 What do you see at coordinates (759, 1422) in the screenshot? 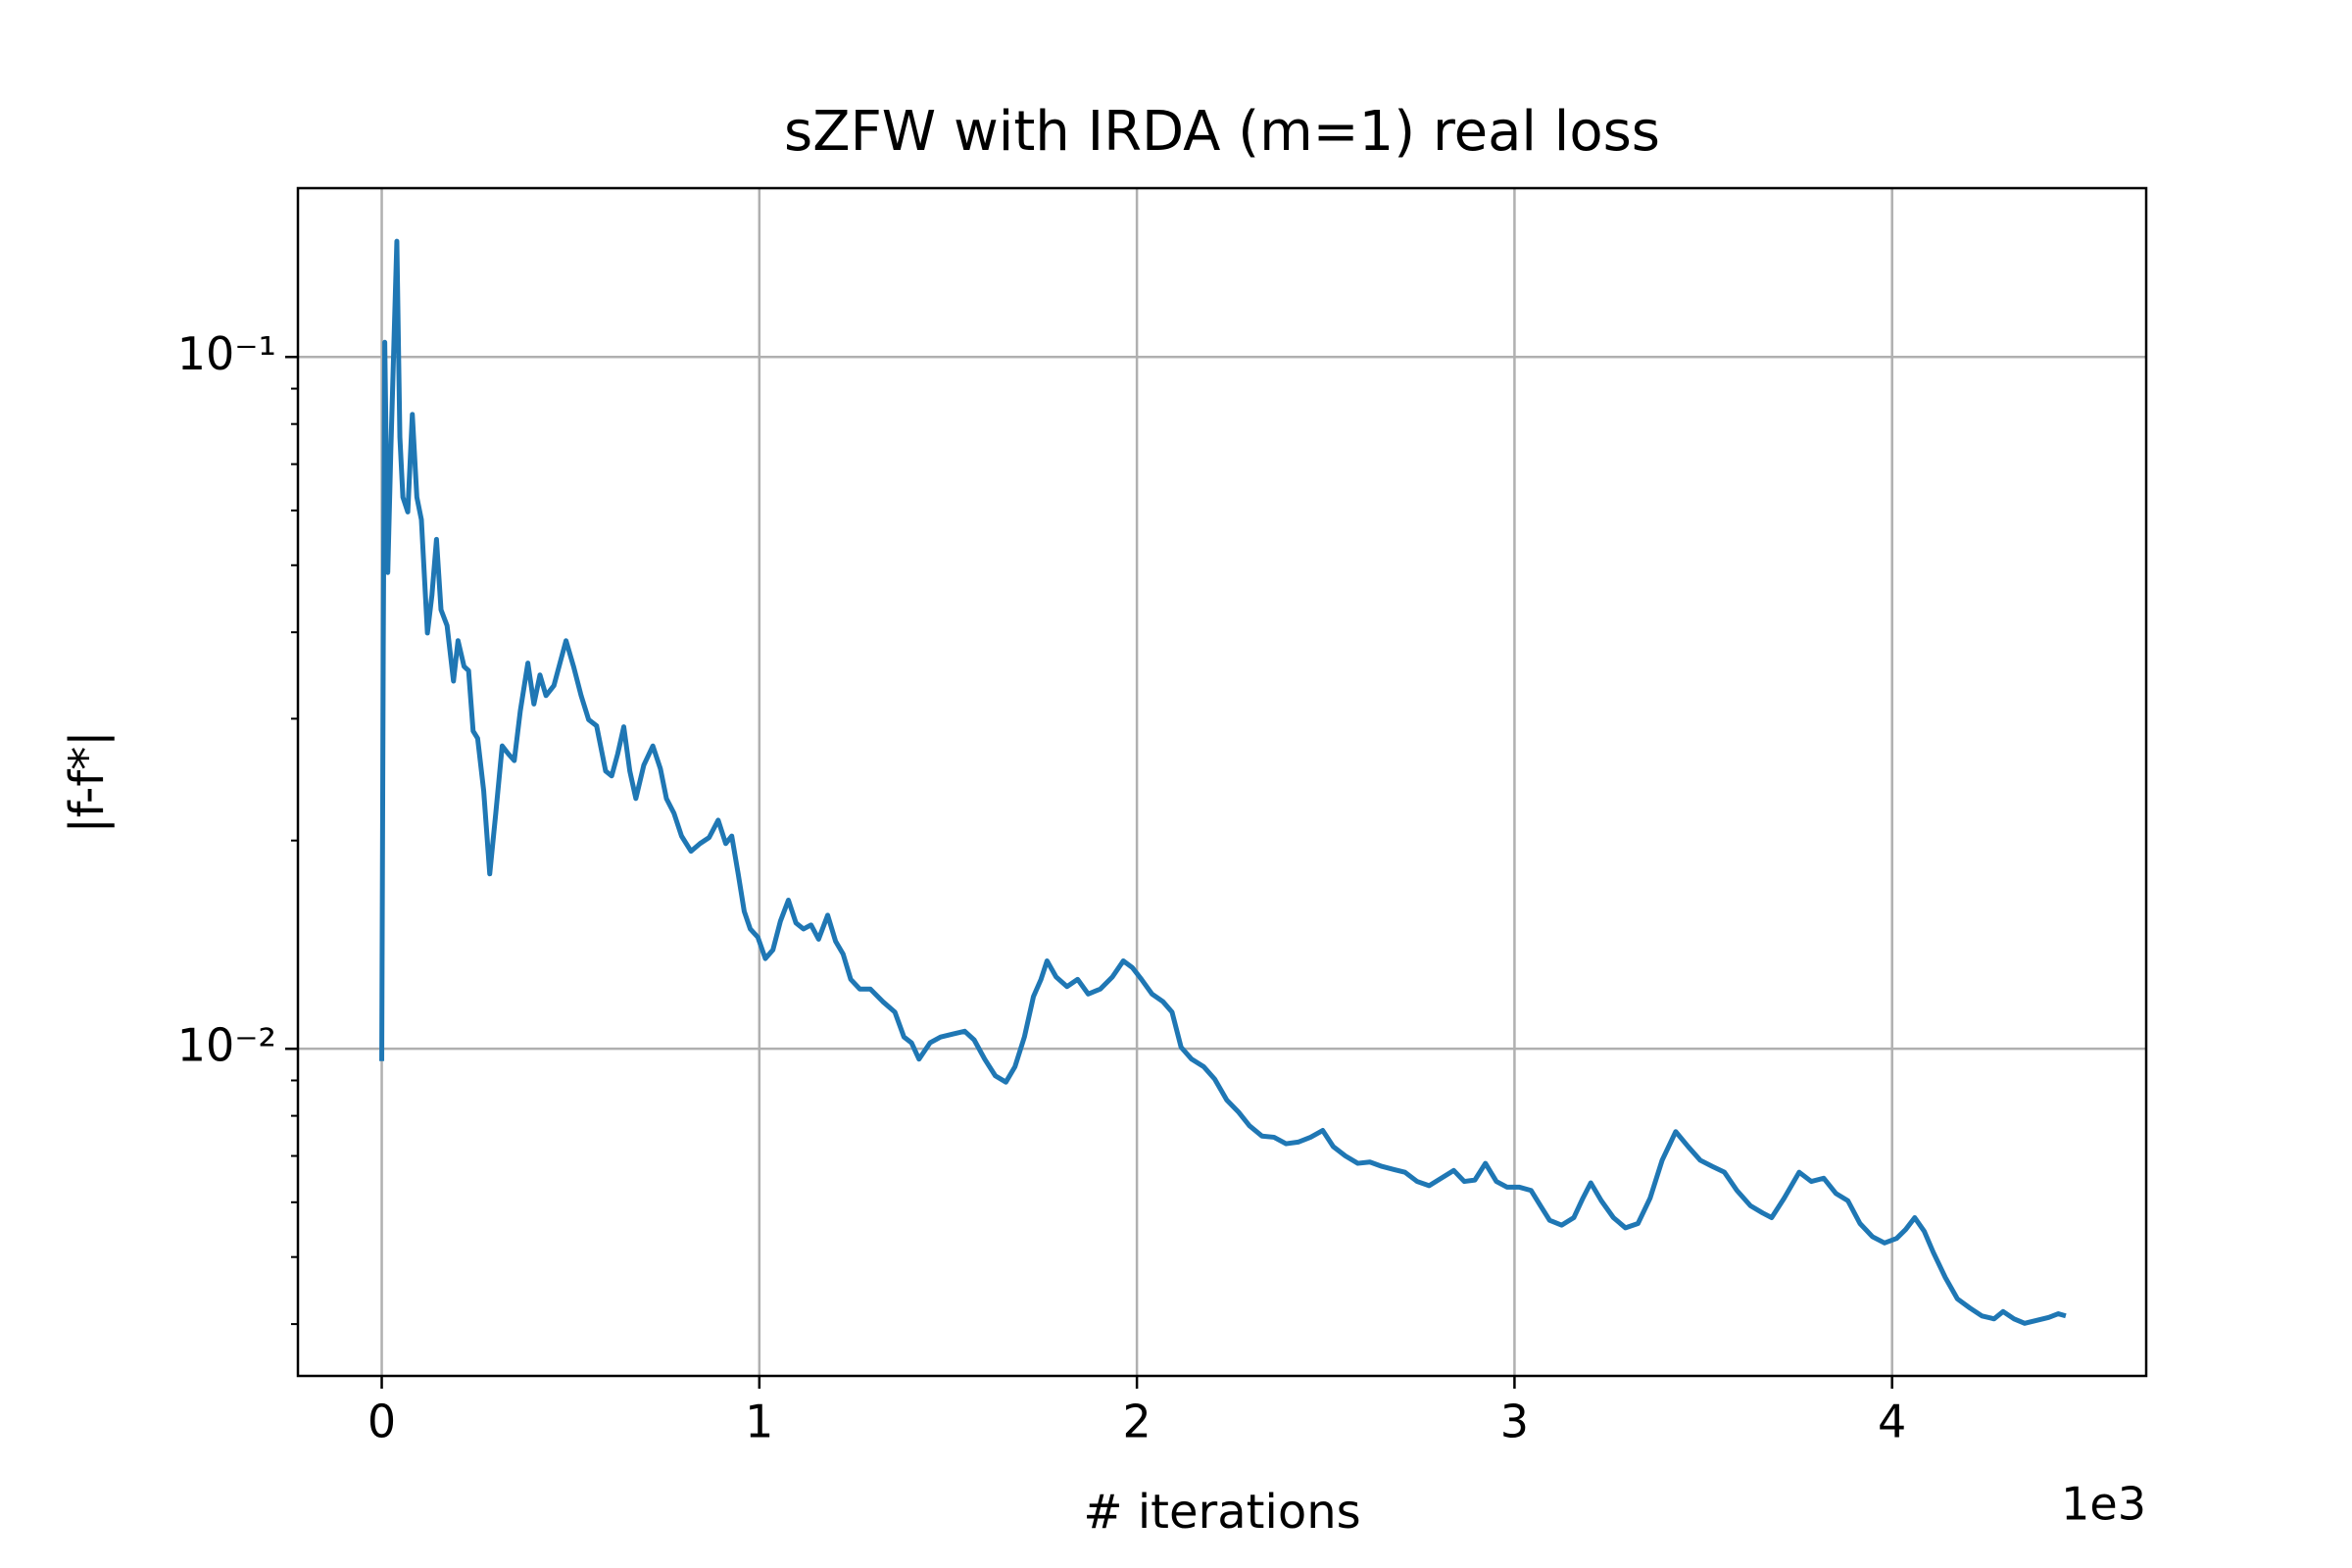
I see `x-tick-label: 1` at bounding box center [759, 1422].